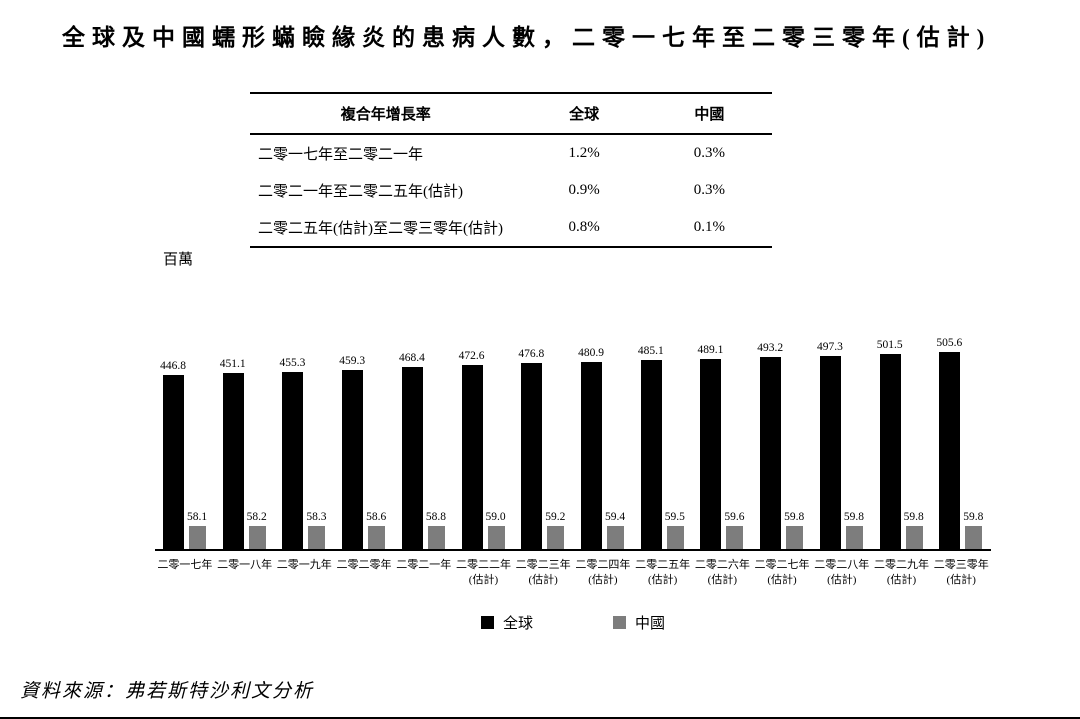 The height and width of the screenshot is (719, 1080). Describe the element at coordinates (603, 573) in the screenshot. I see `x-axis-label: 二零二四年 (估計)` at that location.